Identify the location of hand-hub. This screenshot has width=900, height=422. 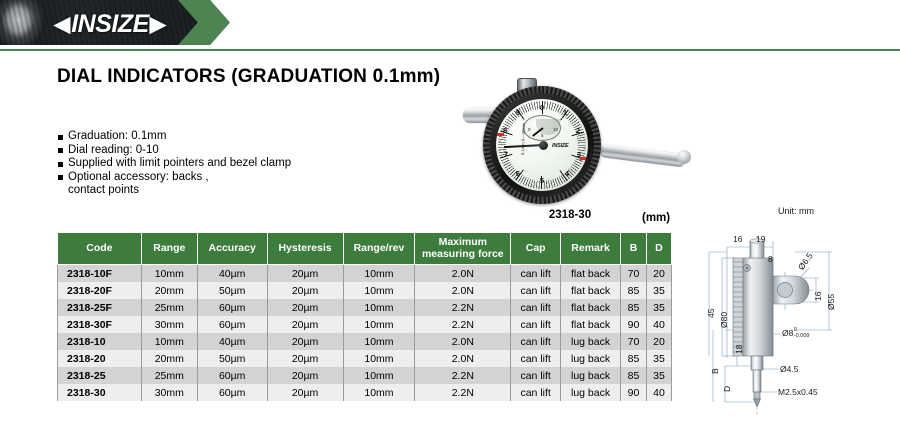
(543, 145).